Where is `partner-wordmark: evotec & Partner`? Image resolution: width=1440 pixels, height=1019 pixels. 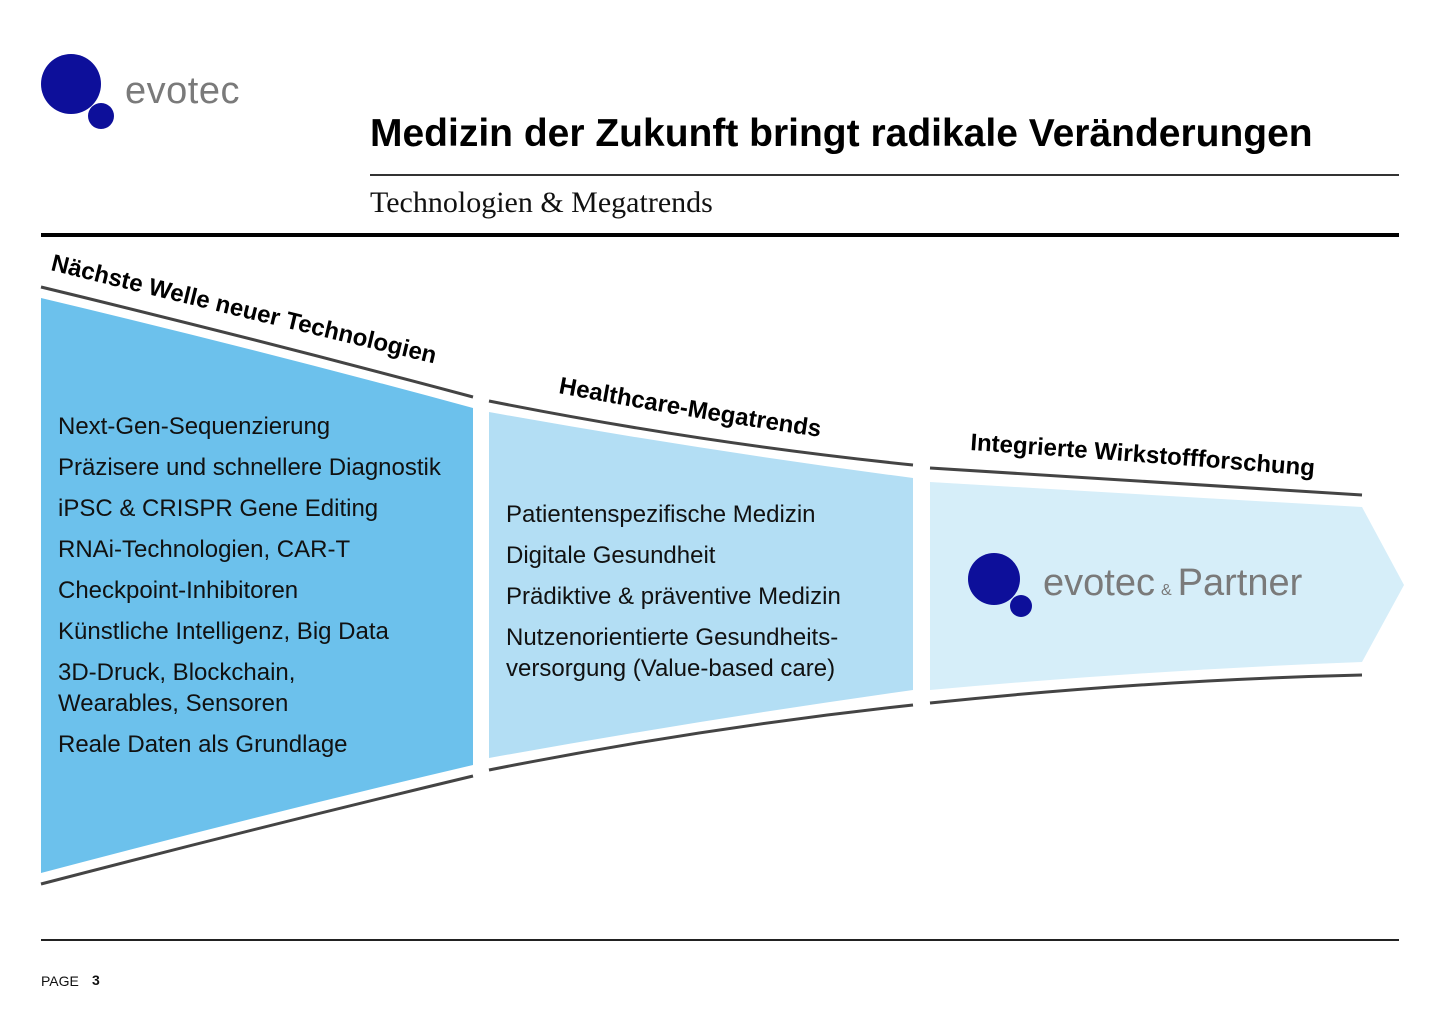
partner-wordmark: evotec & Partner is located at coordinates (1172, 583).